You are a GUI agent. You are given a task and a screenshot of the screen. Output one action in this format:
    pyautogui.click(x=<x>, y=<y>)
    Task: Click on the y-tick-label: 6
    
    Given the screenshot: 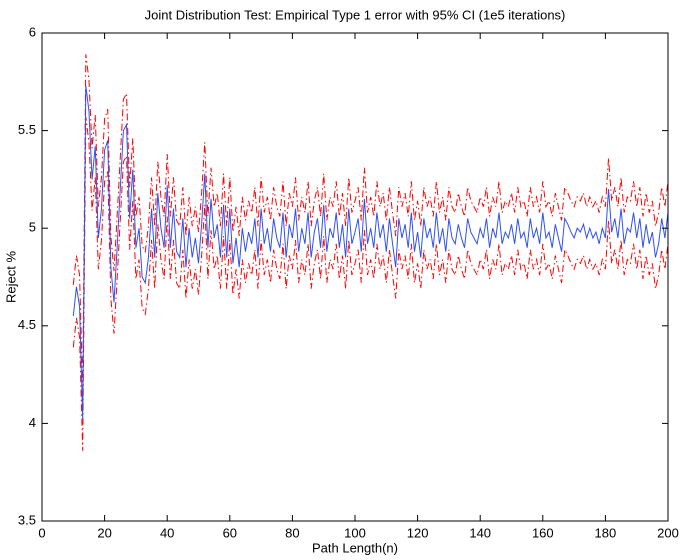 What is the action you would take?
    pyautogui.click(x=32, y=31)
    